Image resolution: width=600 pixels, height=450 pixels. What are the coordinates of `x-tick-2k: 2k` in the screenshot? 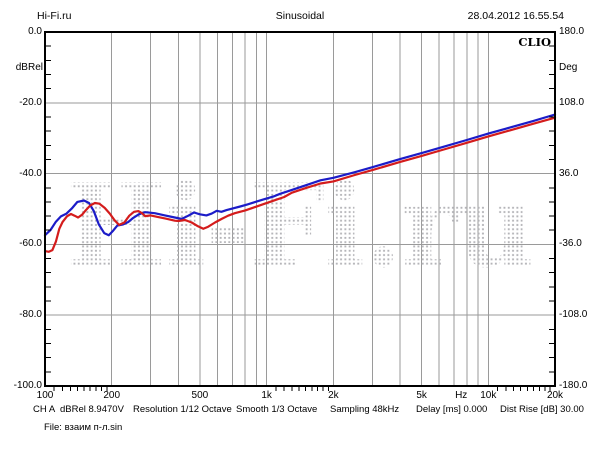 It's located at (333, 395).